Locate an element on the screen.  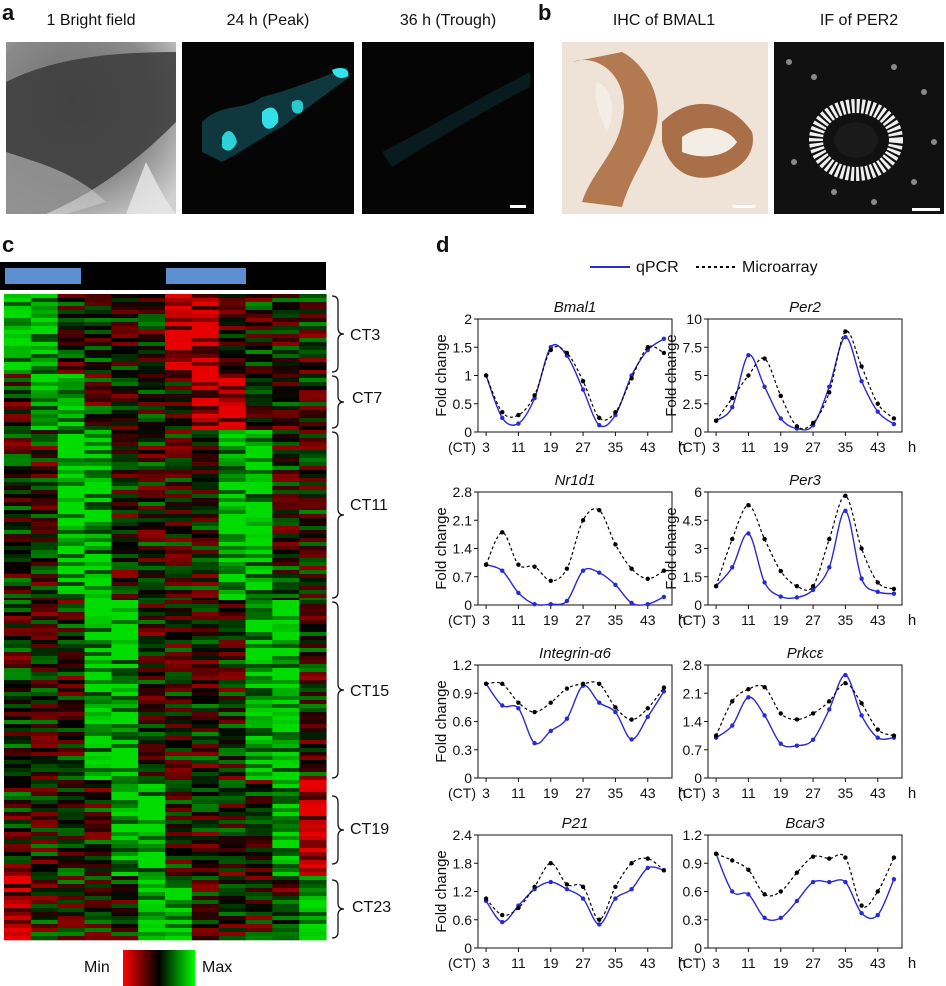
y-tick-label: 2.8 is located at coordinates (693, 665).